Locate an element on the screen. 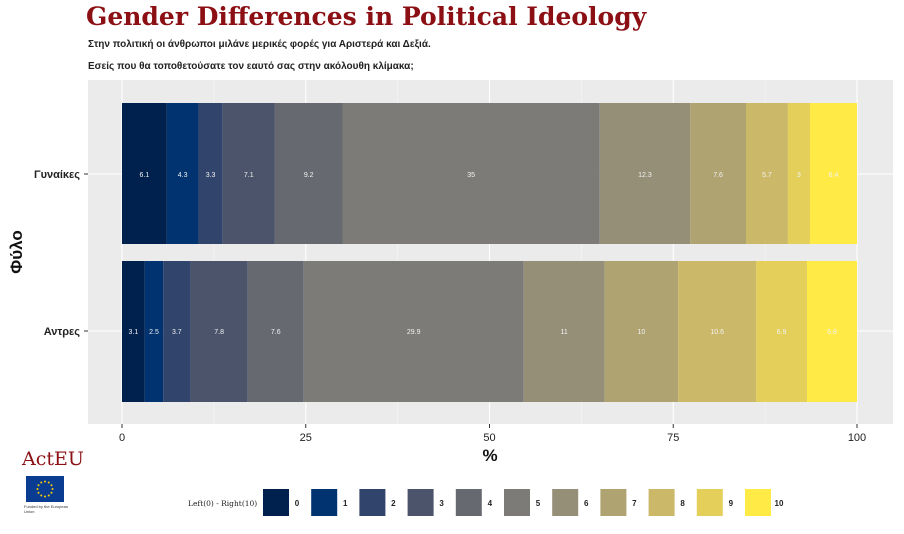 Image resolution: width=904 pixels, height=534 pixels. acteu-logo: ActEU is located at coordinates (53, 459).